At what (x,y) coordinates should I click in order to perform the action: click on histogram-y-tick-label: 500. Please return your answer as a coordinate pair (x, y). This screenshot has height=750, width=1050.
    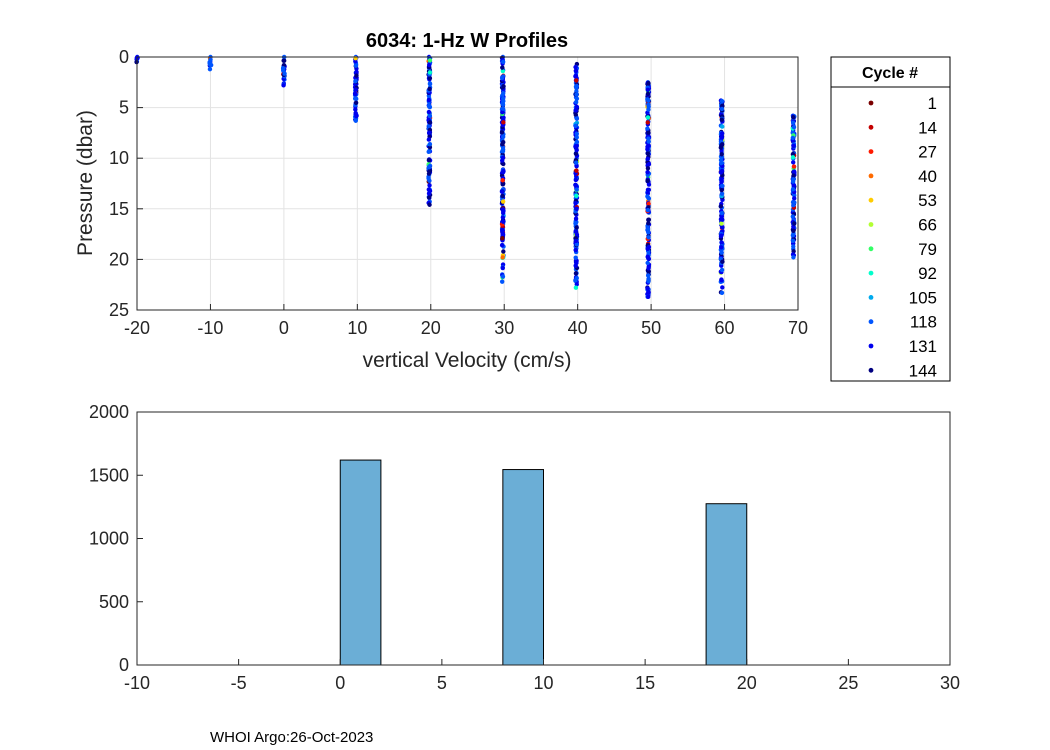
    Looking at the image, I should click on (114, 602).